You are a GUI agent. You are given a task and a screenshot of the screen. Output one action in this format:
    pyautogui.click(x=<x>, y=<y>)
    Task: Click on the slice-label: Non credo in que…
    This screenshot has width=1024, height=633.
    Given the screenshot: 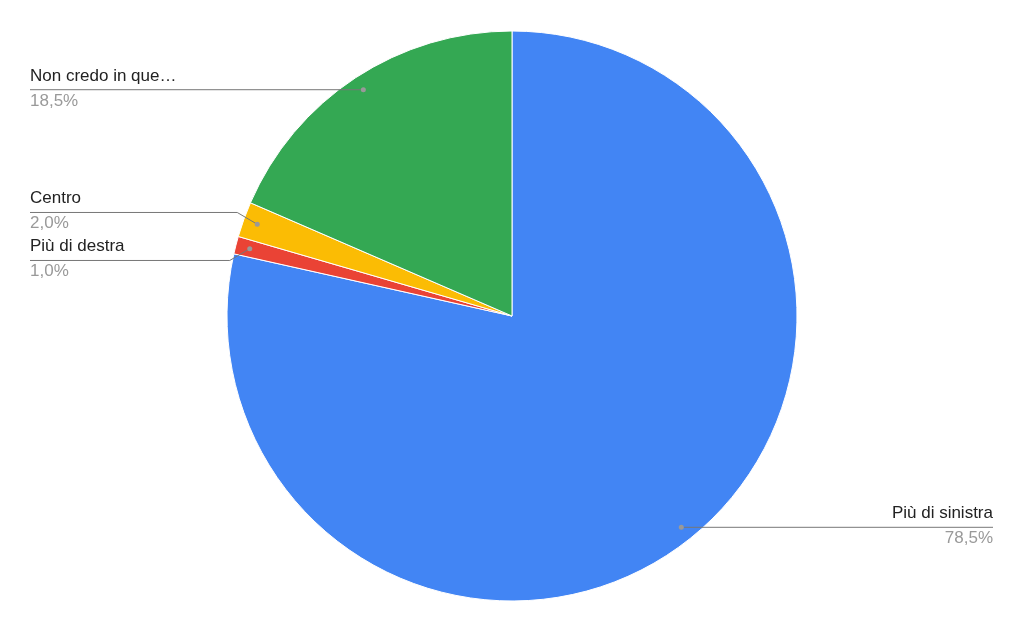 What is the action you would take?
    pyautogui.click(x=103, y=75)
    